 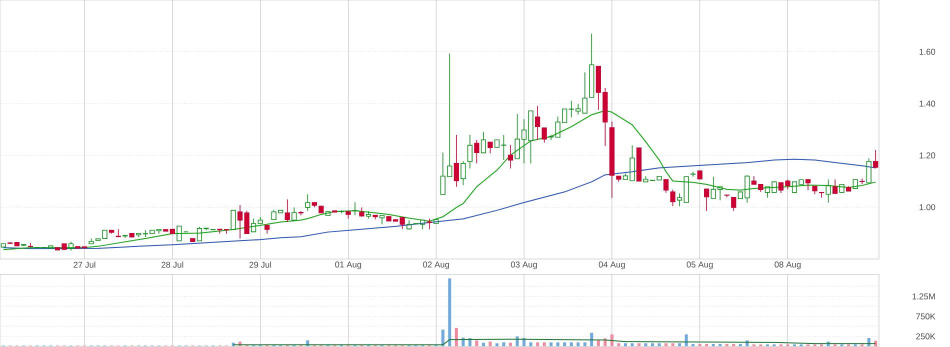 I want to click on x-tick-label: 01 Aug, so click(x=348, y=266).